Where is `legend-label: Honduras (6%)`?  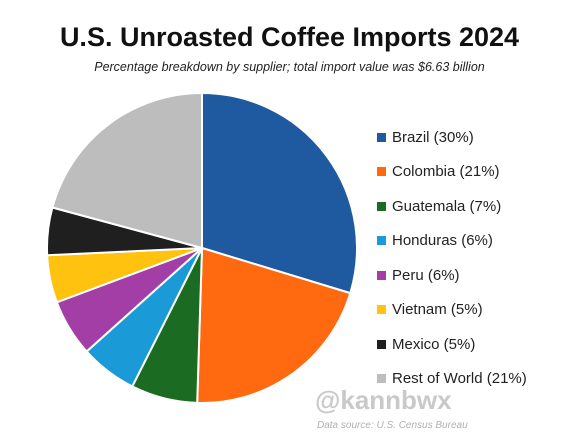 legend-label: Honduras (6%) is located at coordinates (442, 241).